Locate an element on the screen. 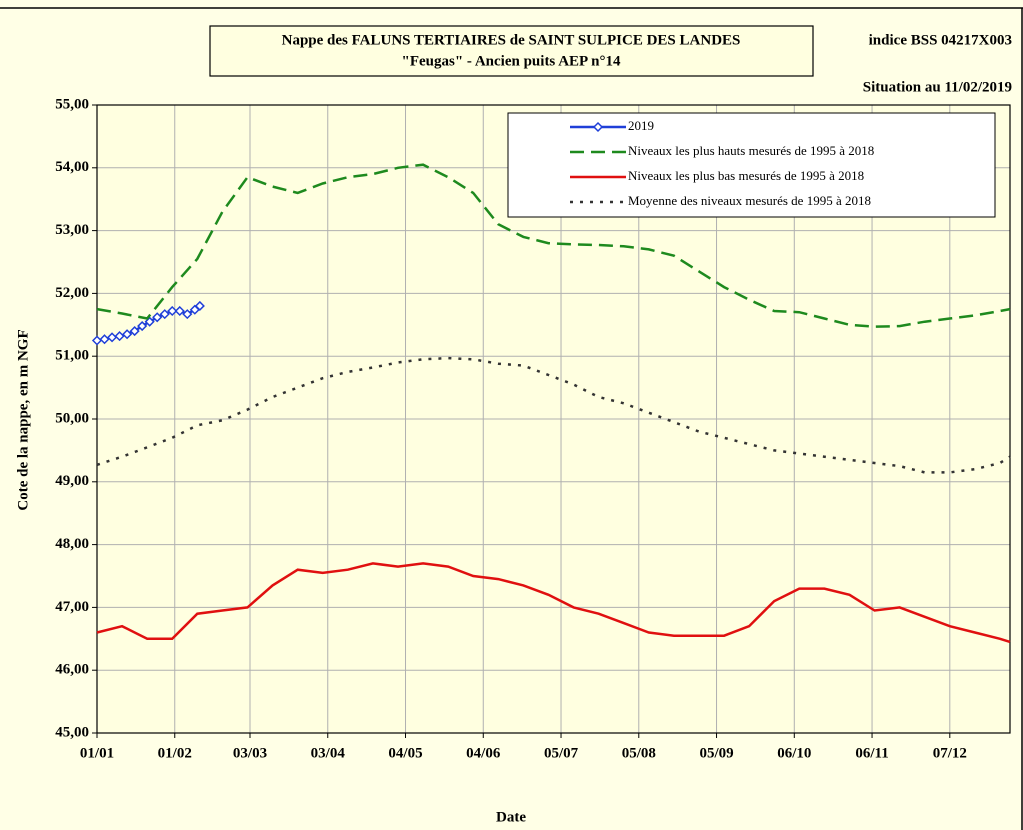 This screenshot has width=1023, height=830. y-tick-label: 47,00 is located at coordinates (72, 607).